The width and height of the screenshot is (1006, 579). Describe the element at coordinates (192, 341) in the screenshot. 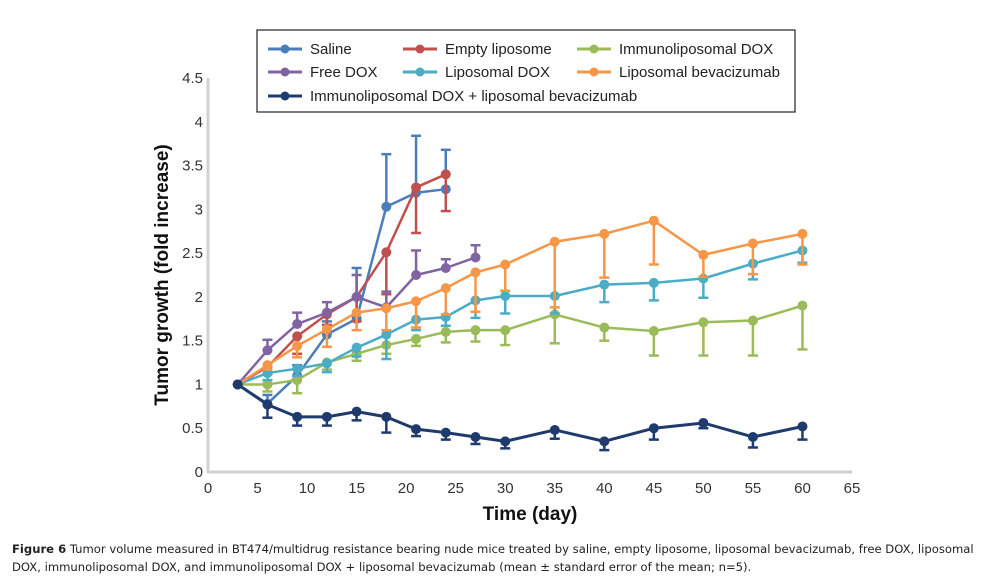

I see `y-tick-label: 1.5` at that location.